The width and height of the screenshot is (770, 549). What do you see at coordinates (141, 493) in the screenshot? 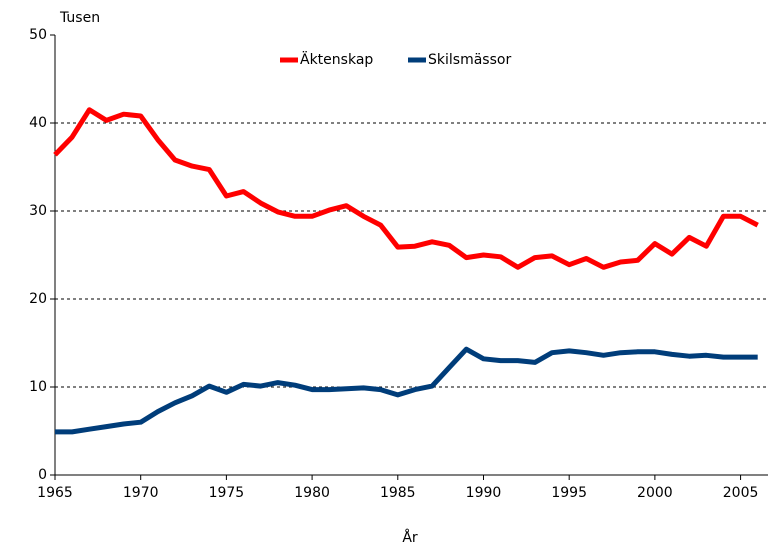
I see `x-tick-label: 1970` at bounding box center [141, 493].